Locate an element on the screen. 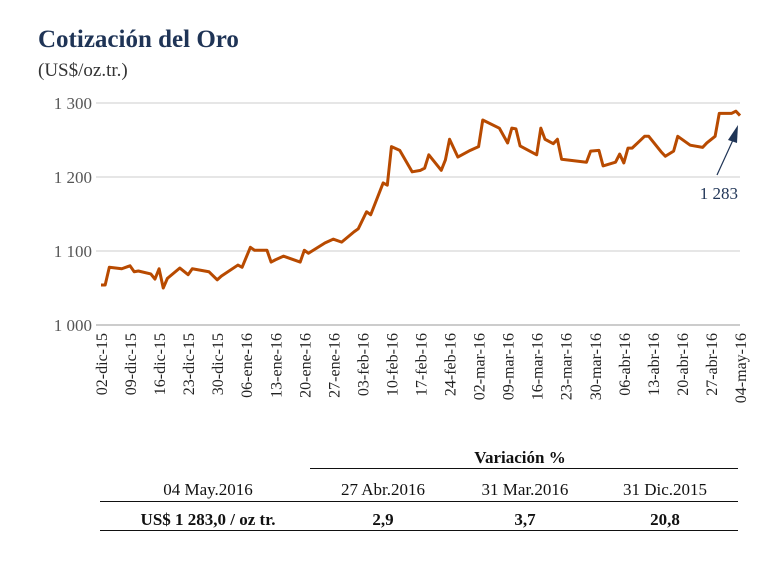  y-tick-label: 1 100 is located at coordinates (73, 251).